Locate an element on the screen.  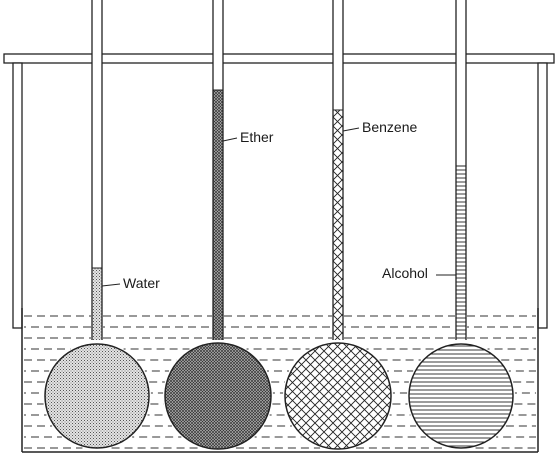
label-ether: Ether is located at coordinates (248, 137).